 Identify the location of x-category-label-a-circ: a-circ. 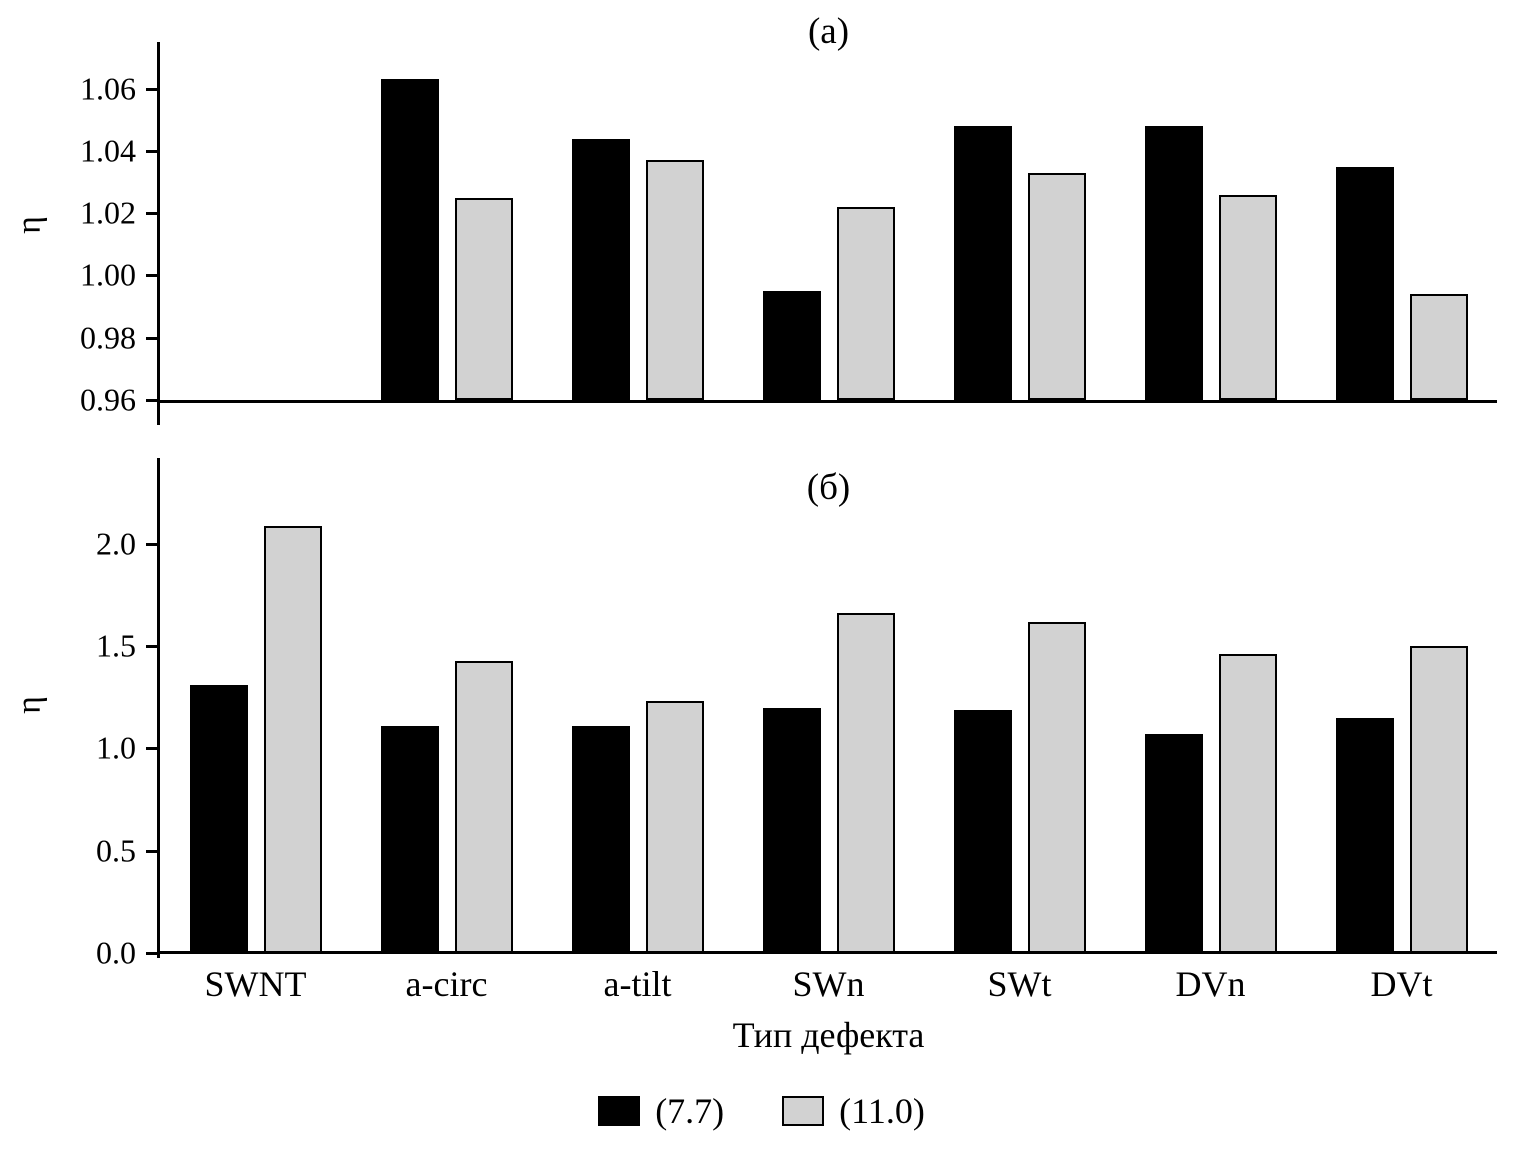
(446, 984).